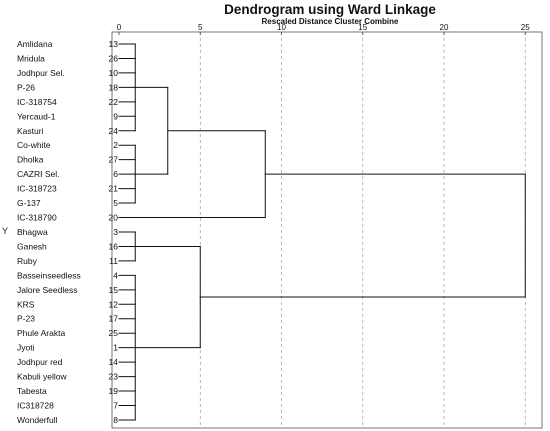 The height and width of the screenshot is (431, 550). What do you see at coordinates (114, 73) in the screenshot?
I see `leaf-id: 10` at bounding box center [114, 73].